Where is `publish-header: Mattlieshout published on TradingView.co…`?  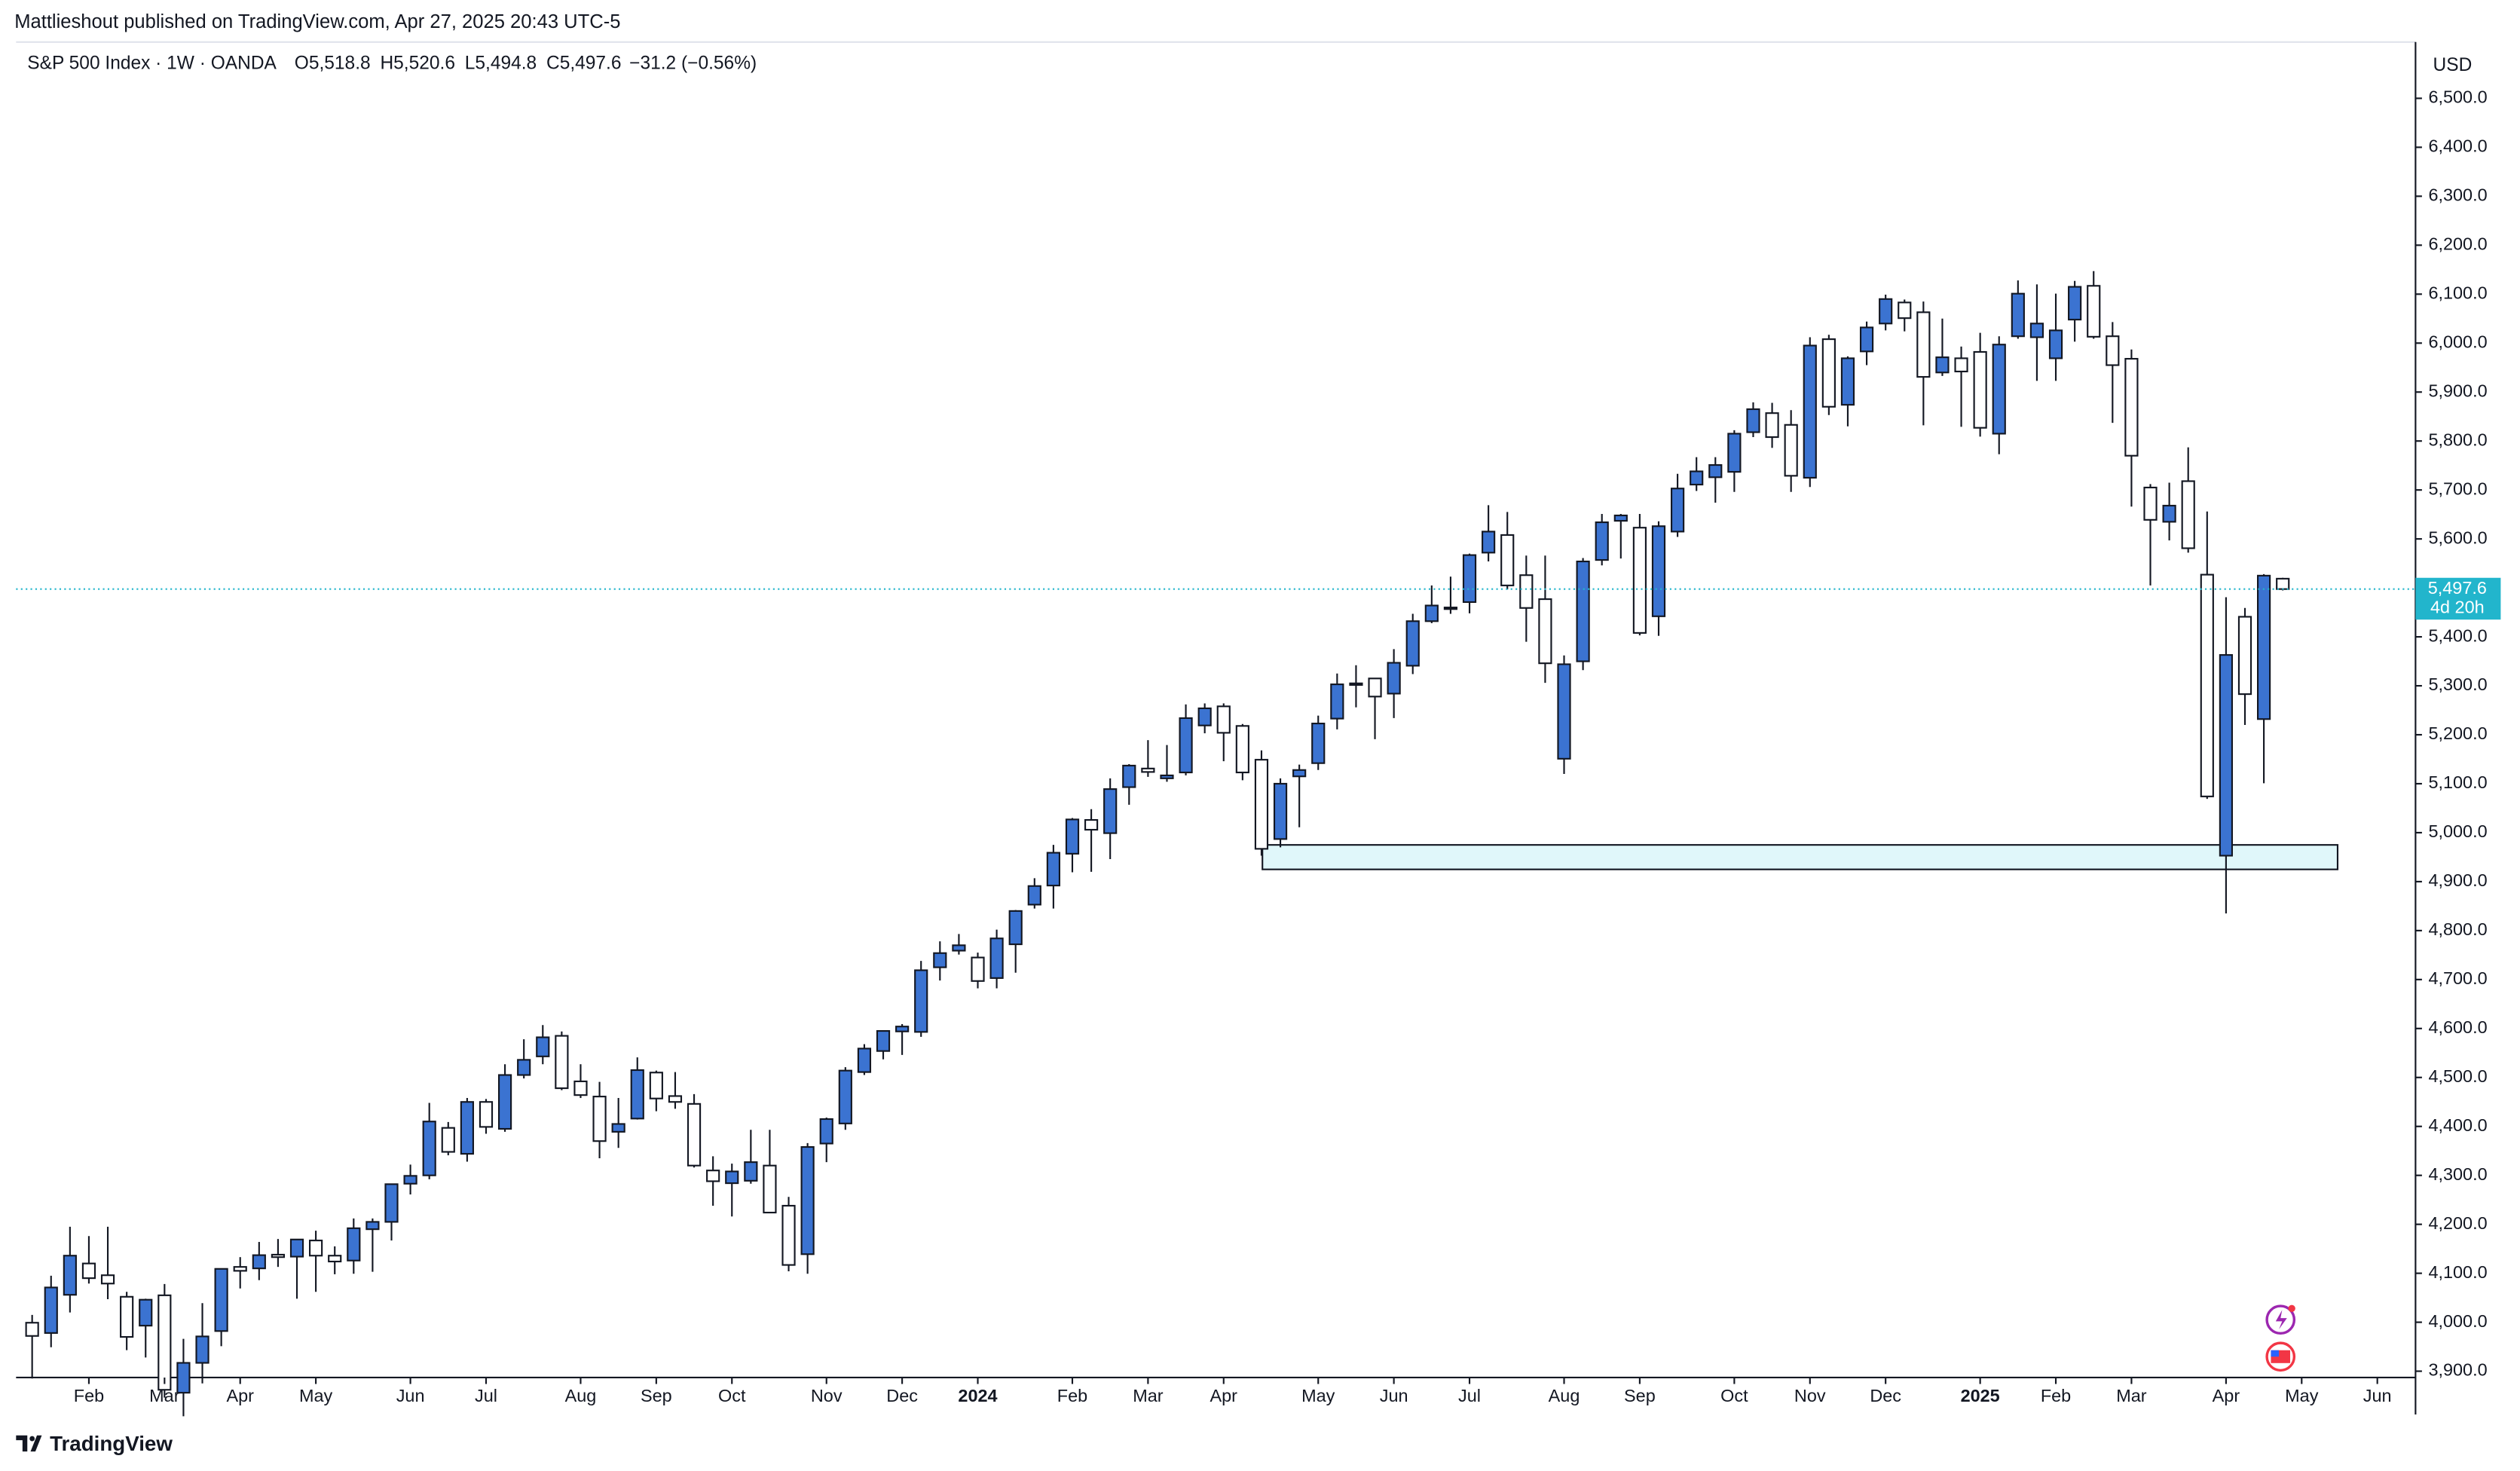 publish-header: Mattlieshout published on TradingView.co… is located at coordinates (317, 21).